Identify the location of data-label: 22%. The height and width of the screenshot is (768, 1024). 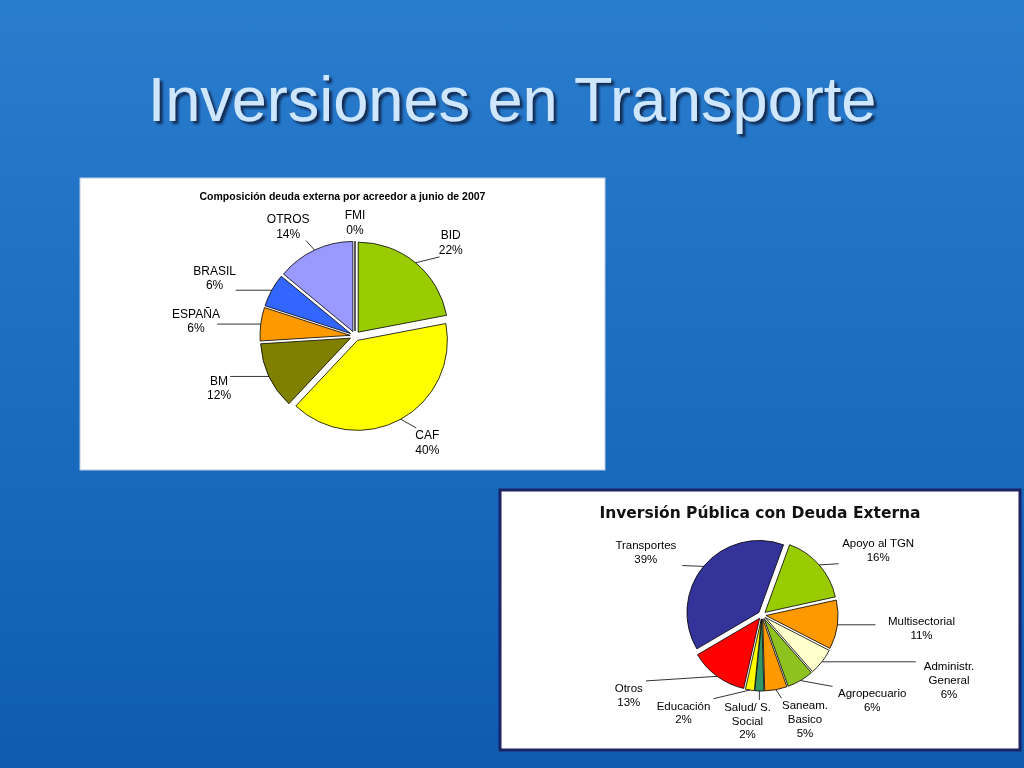
(451, 249).